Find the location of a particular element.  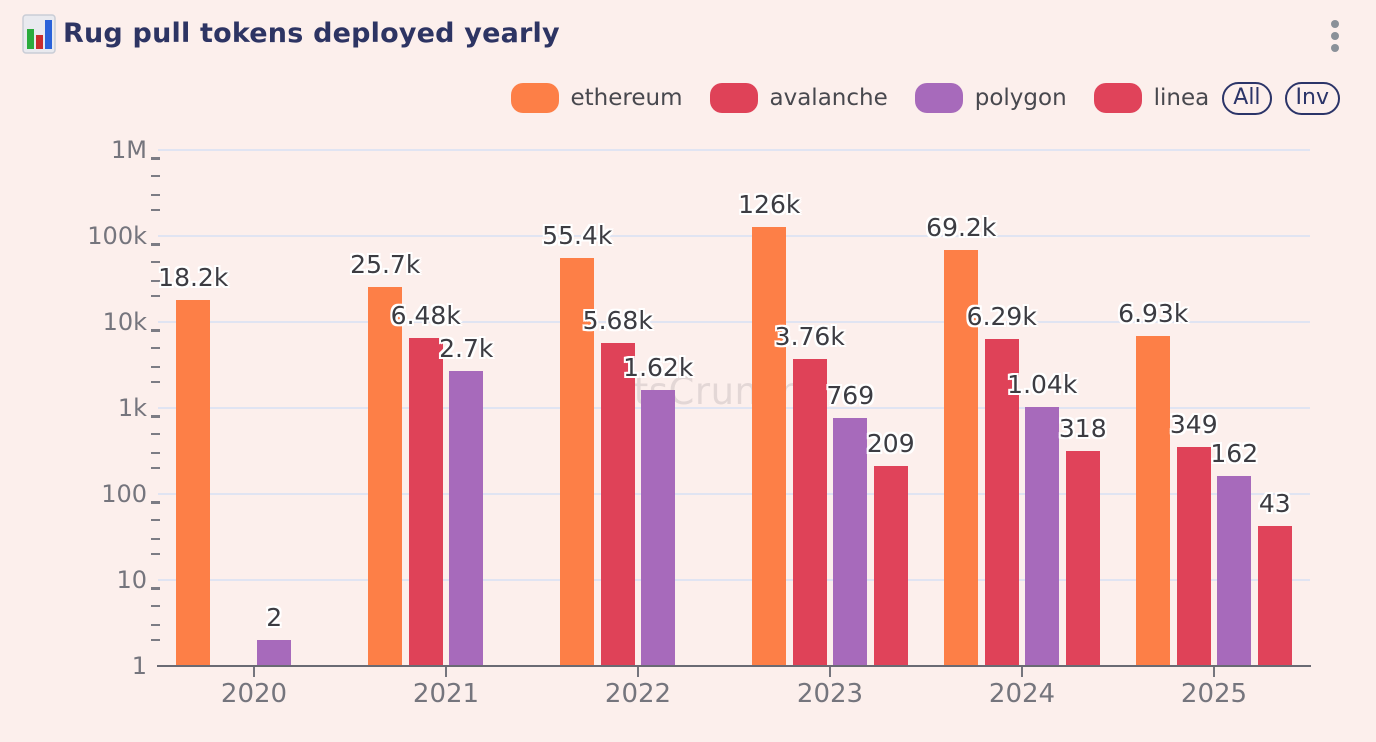

bar-value-label: 18.2k is located at coordinates (193, 277).